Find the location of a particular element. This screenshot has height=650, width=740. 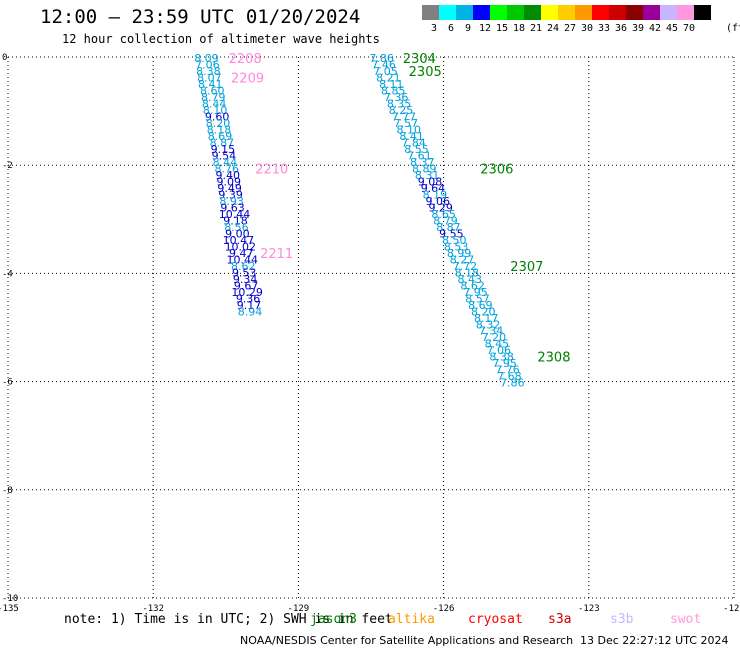

swh-value-swot: 9.49 is located at coordinates (229, 188).